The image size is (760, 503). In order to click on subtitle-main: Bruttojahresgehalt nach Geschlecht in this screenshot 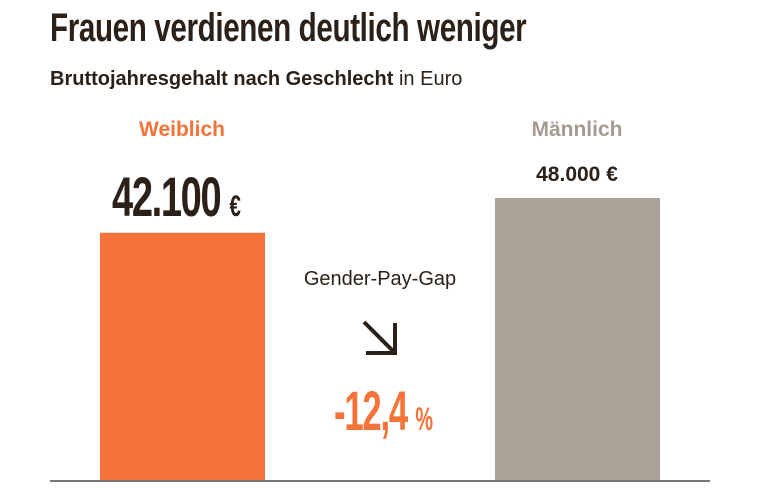, I will do `click(222, 79)`.